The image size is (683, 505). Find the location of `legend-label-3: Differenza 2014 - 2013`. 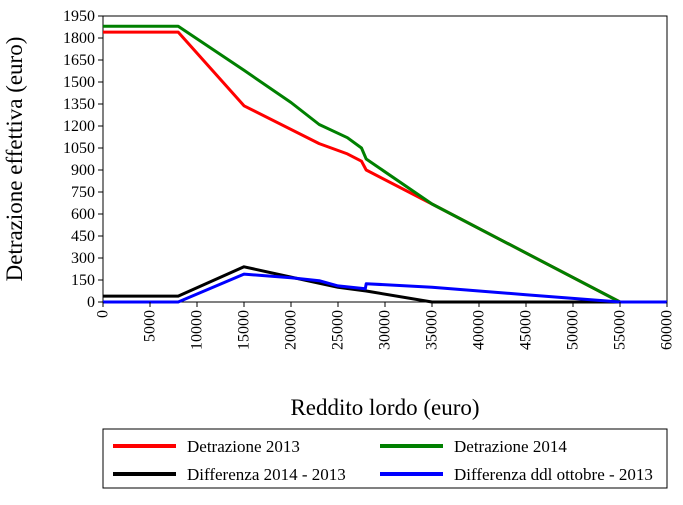

legend-label-3: Differenza 2014 - 2013 is located at coordinates (266, 474).